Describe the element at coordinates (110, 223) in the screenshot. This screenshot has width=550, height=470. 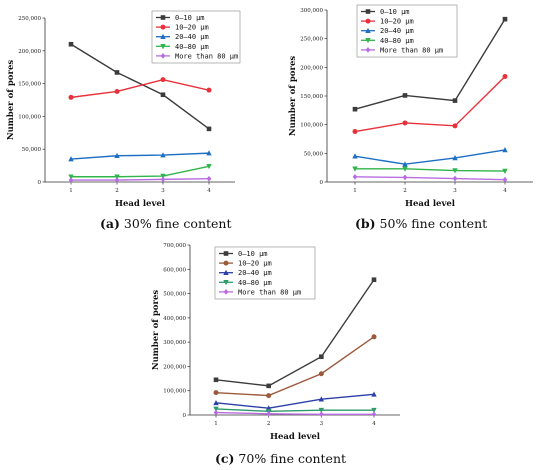
I see `caption-a-id: (a)` at that location.